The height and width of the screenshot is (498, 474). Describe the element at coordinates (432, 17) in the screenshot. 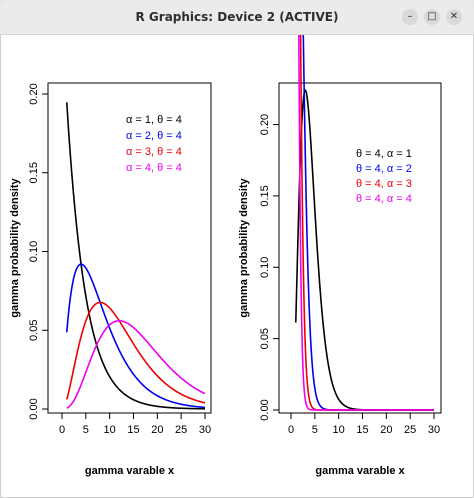

I see `maximize-button: □` at that location.